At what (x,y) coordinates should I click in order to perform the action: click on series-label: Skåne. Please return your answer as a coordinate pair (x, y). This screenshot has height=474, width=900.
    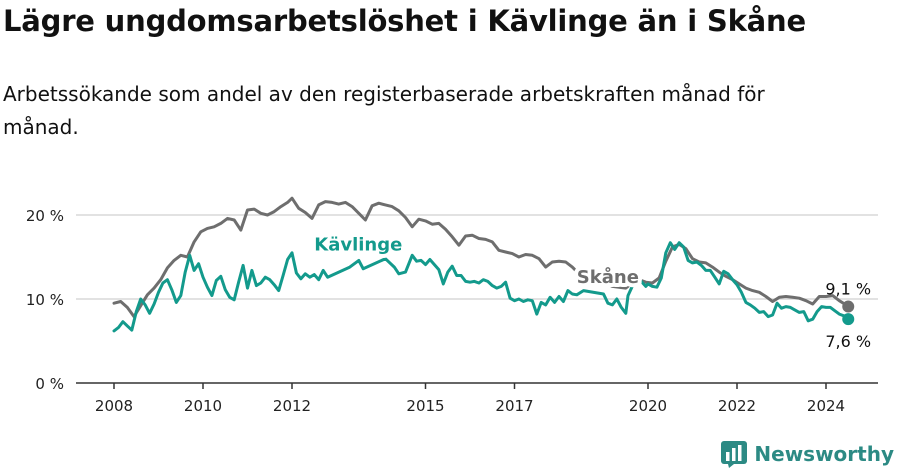
    Looking at the image, I should click on (608, 277).